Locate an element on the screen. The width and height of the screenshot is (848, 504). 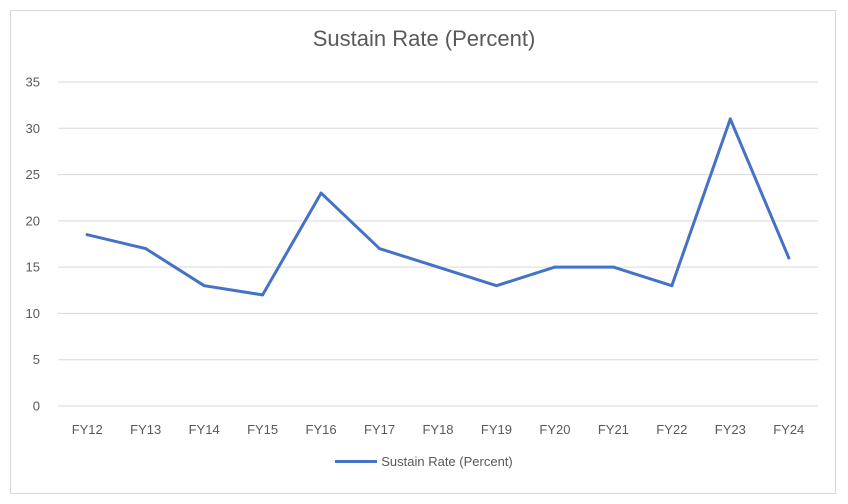
x-tick-label: FY18 is located at coordinates (437, 429).